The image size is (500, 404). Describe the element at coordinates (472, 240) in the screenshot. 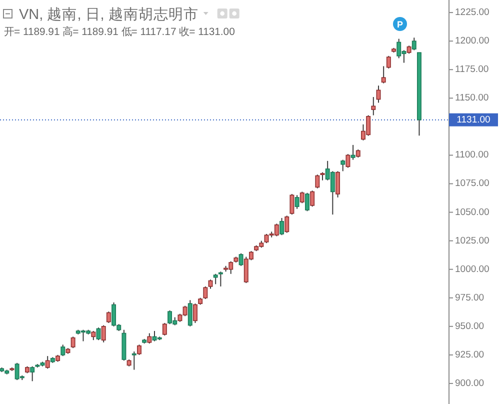

I see `y-tick-label: 1025.00` at that location.